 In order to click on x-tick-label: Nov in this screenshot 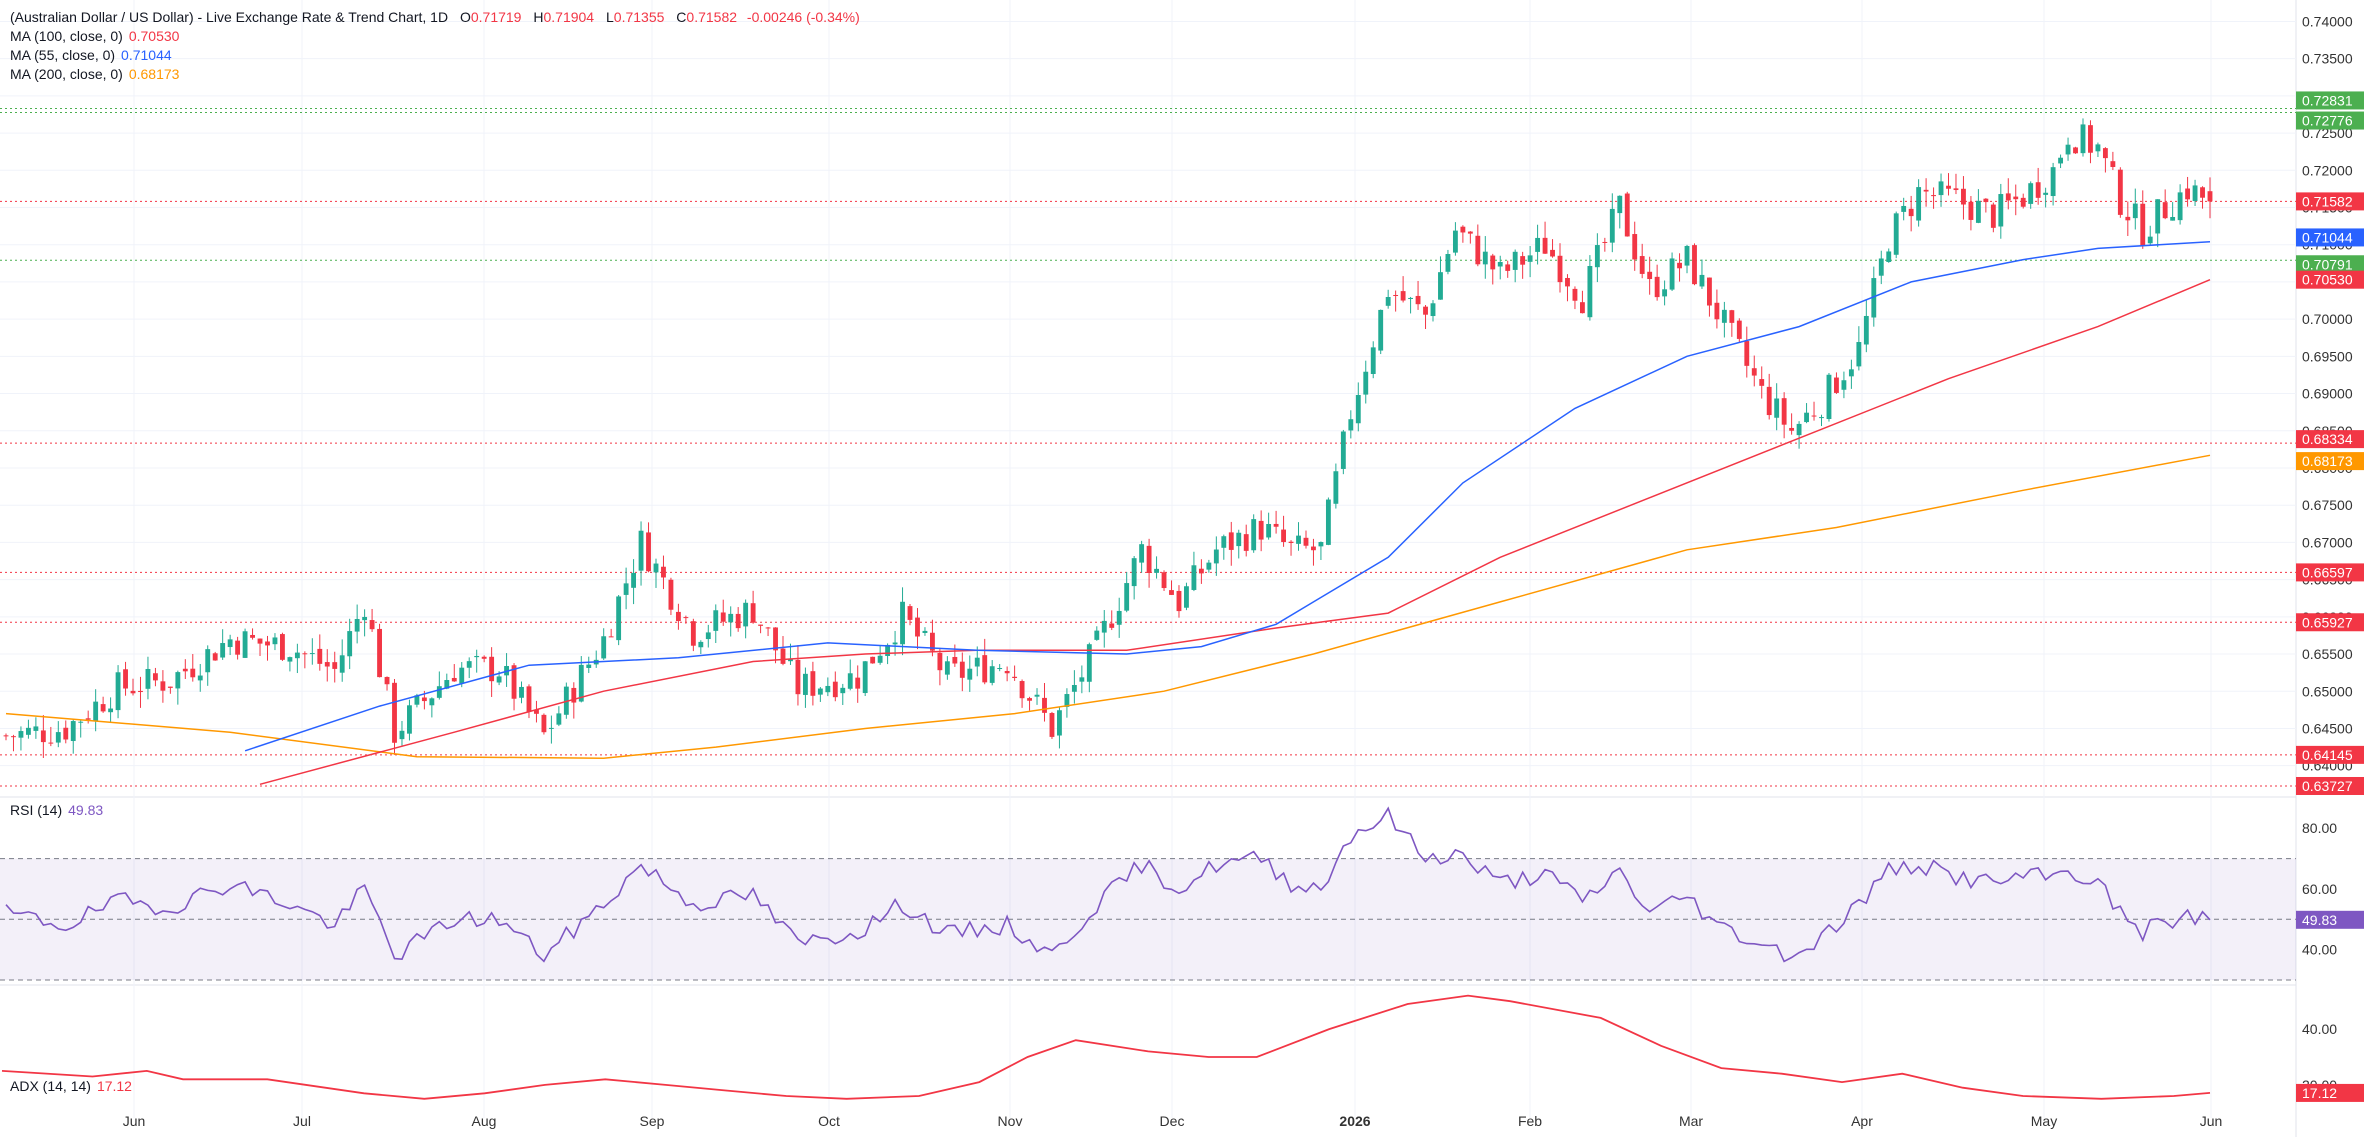, I will do `click(1010, 1121)`.